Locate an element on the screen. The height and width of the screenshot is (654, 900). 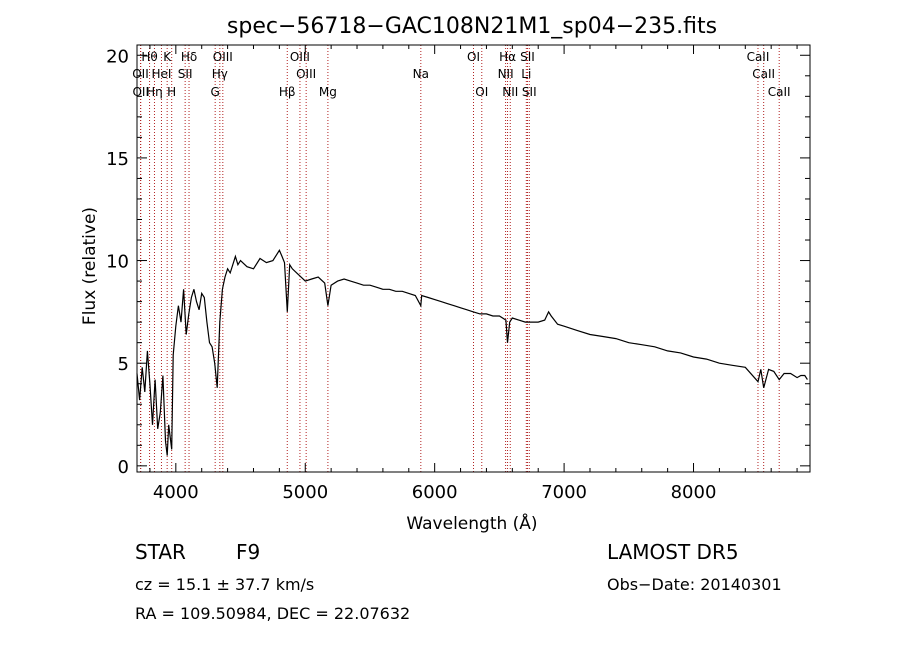
line-label-21: NII is located at coordinates (510, 92).